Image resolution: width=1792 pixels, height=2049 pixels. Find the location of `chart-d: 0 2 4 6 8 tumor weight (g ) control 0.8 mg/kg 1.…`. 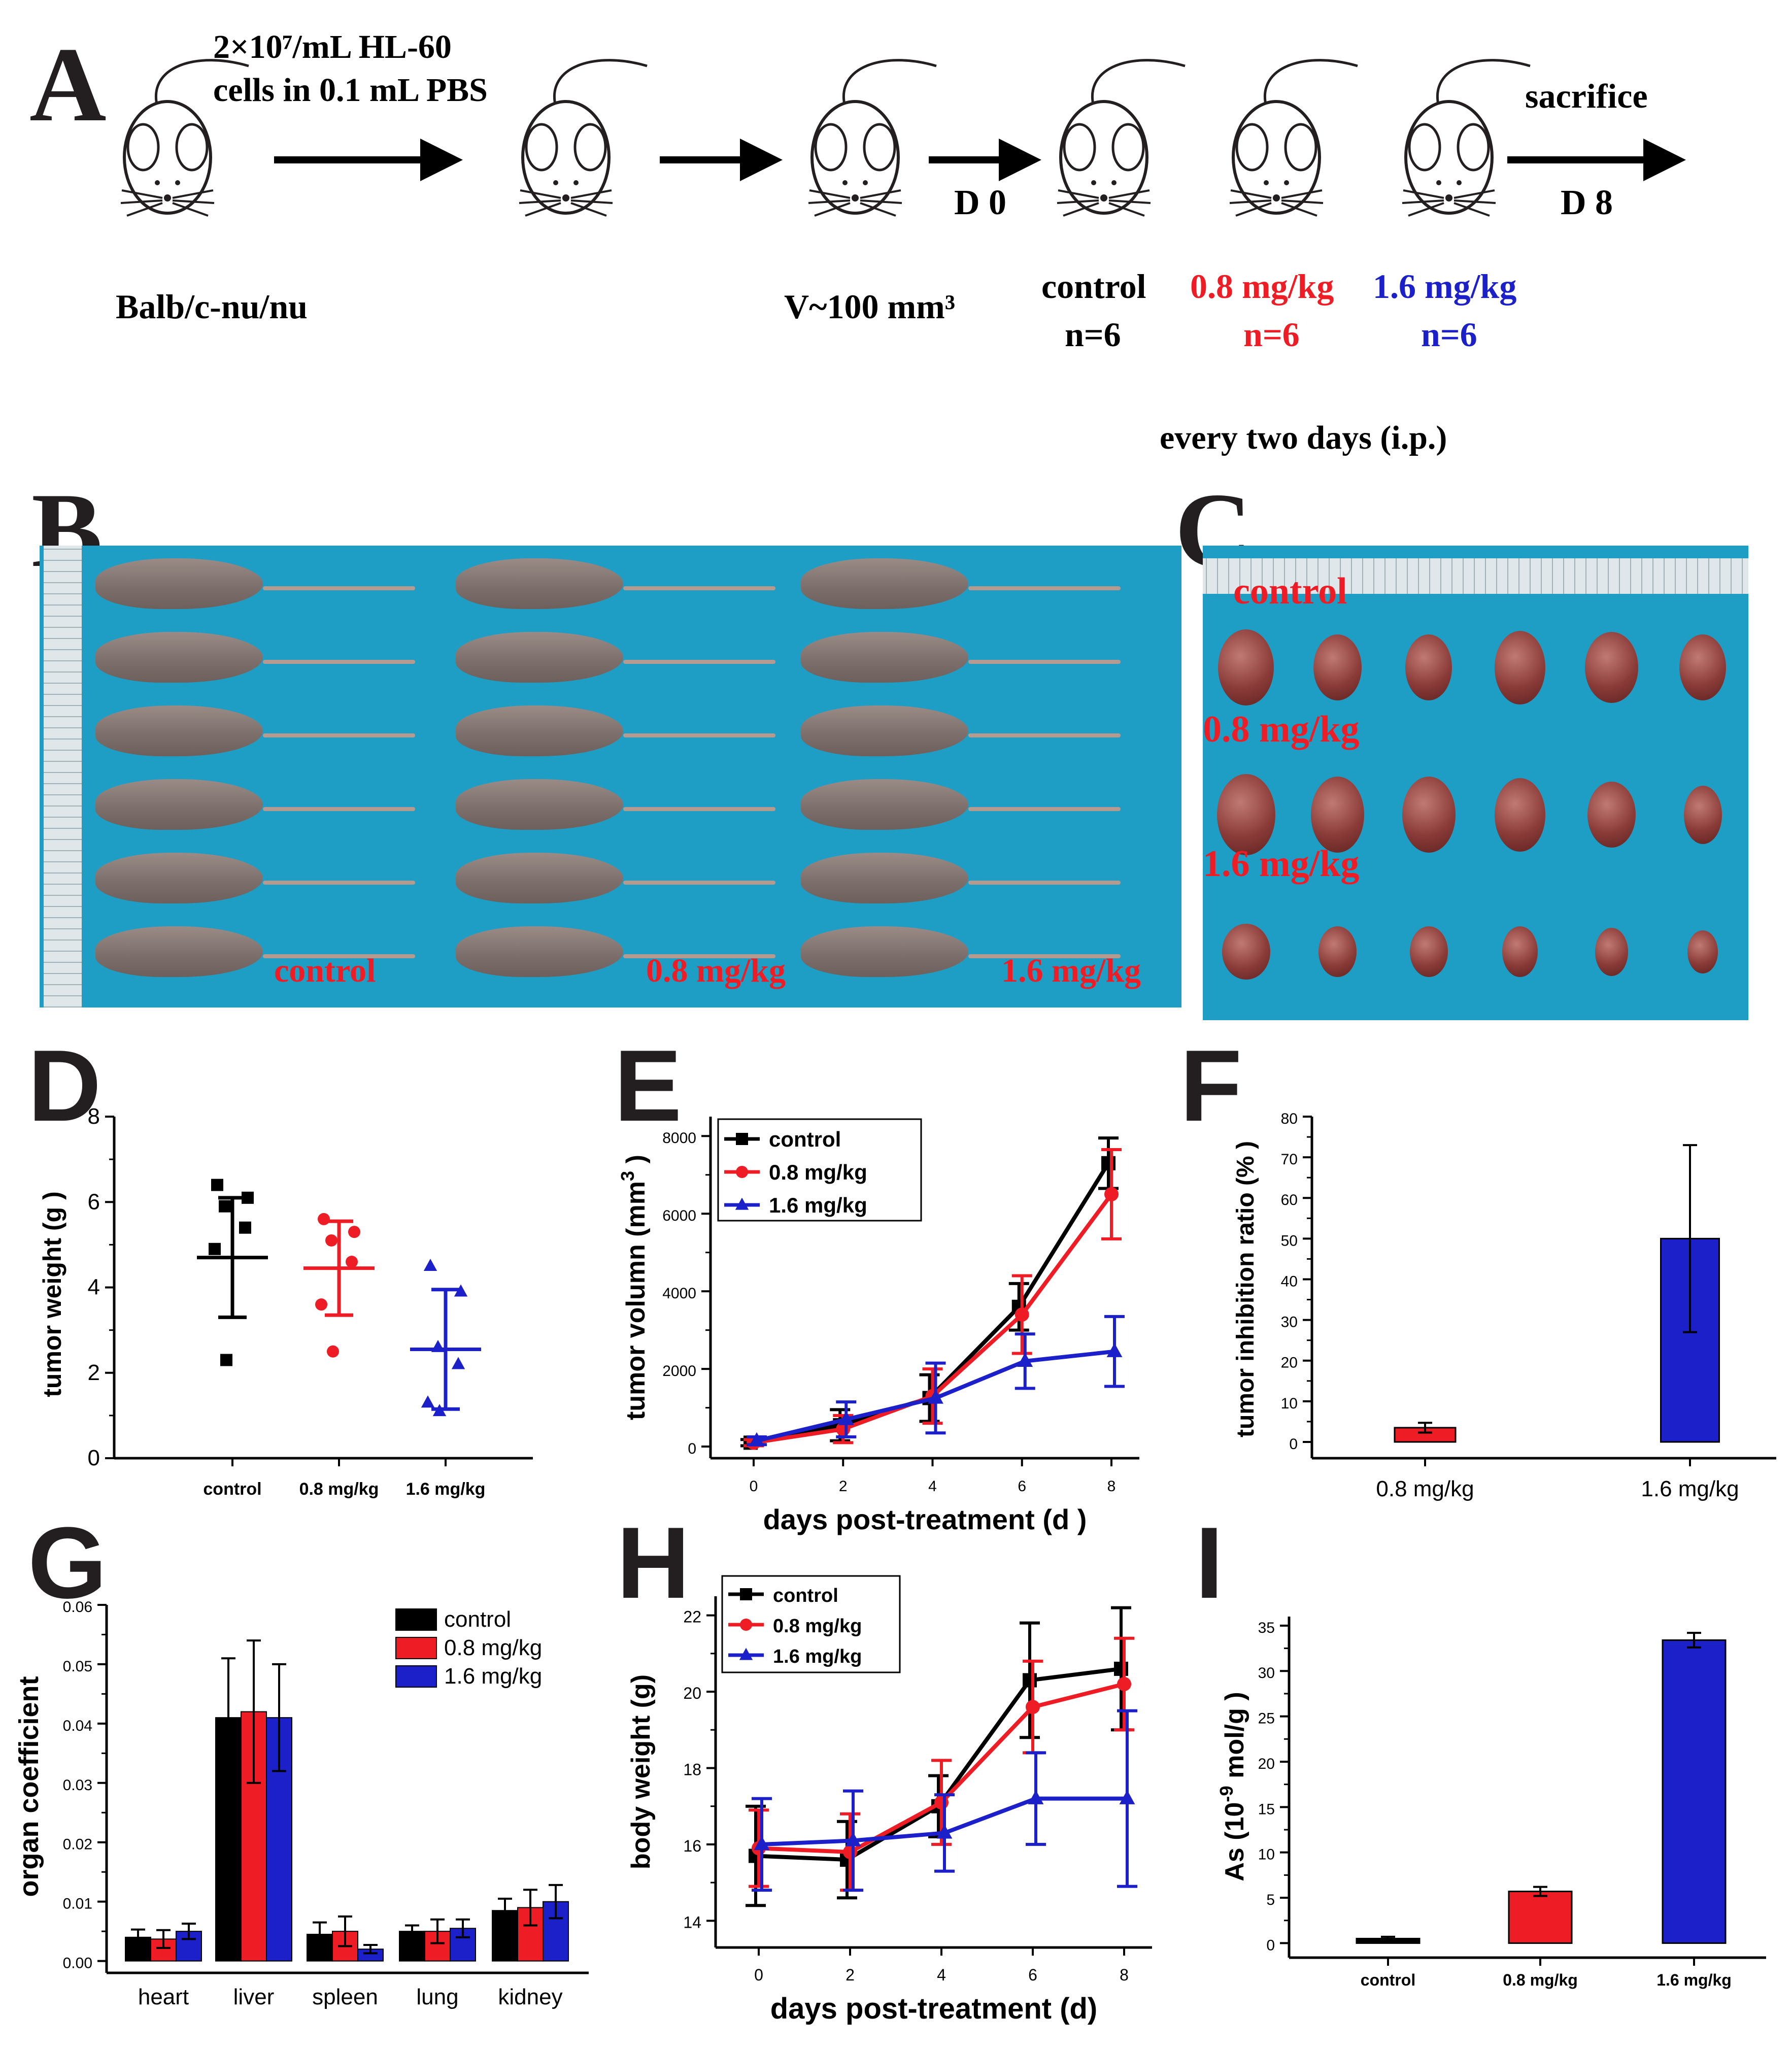

chart-d: 0 2 4 6 8 tumor weight (g ) control 0.8 mg/kg 1.… is located at coordinates (286, 1301).